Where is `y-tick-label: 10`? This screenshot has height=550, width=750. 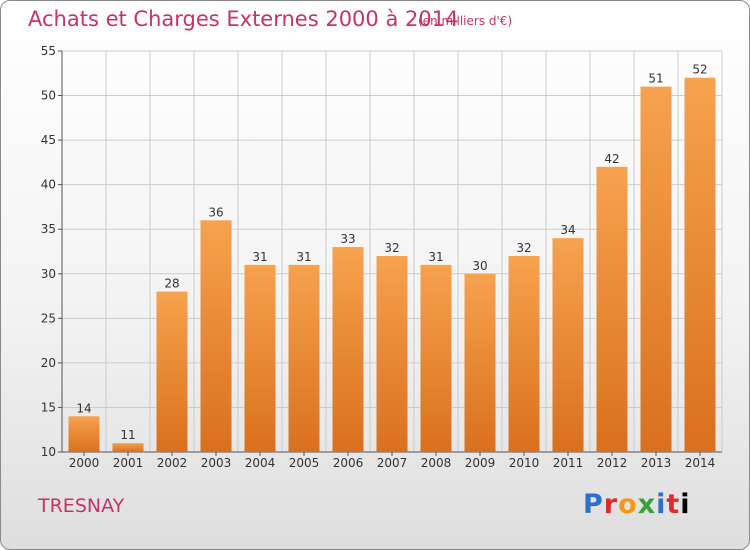
y-tick-label: 10 is located at coordinates (48, 452).